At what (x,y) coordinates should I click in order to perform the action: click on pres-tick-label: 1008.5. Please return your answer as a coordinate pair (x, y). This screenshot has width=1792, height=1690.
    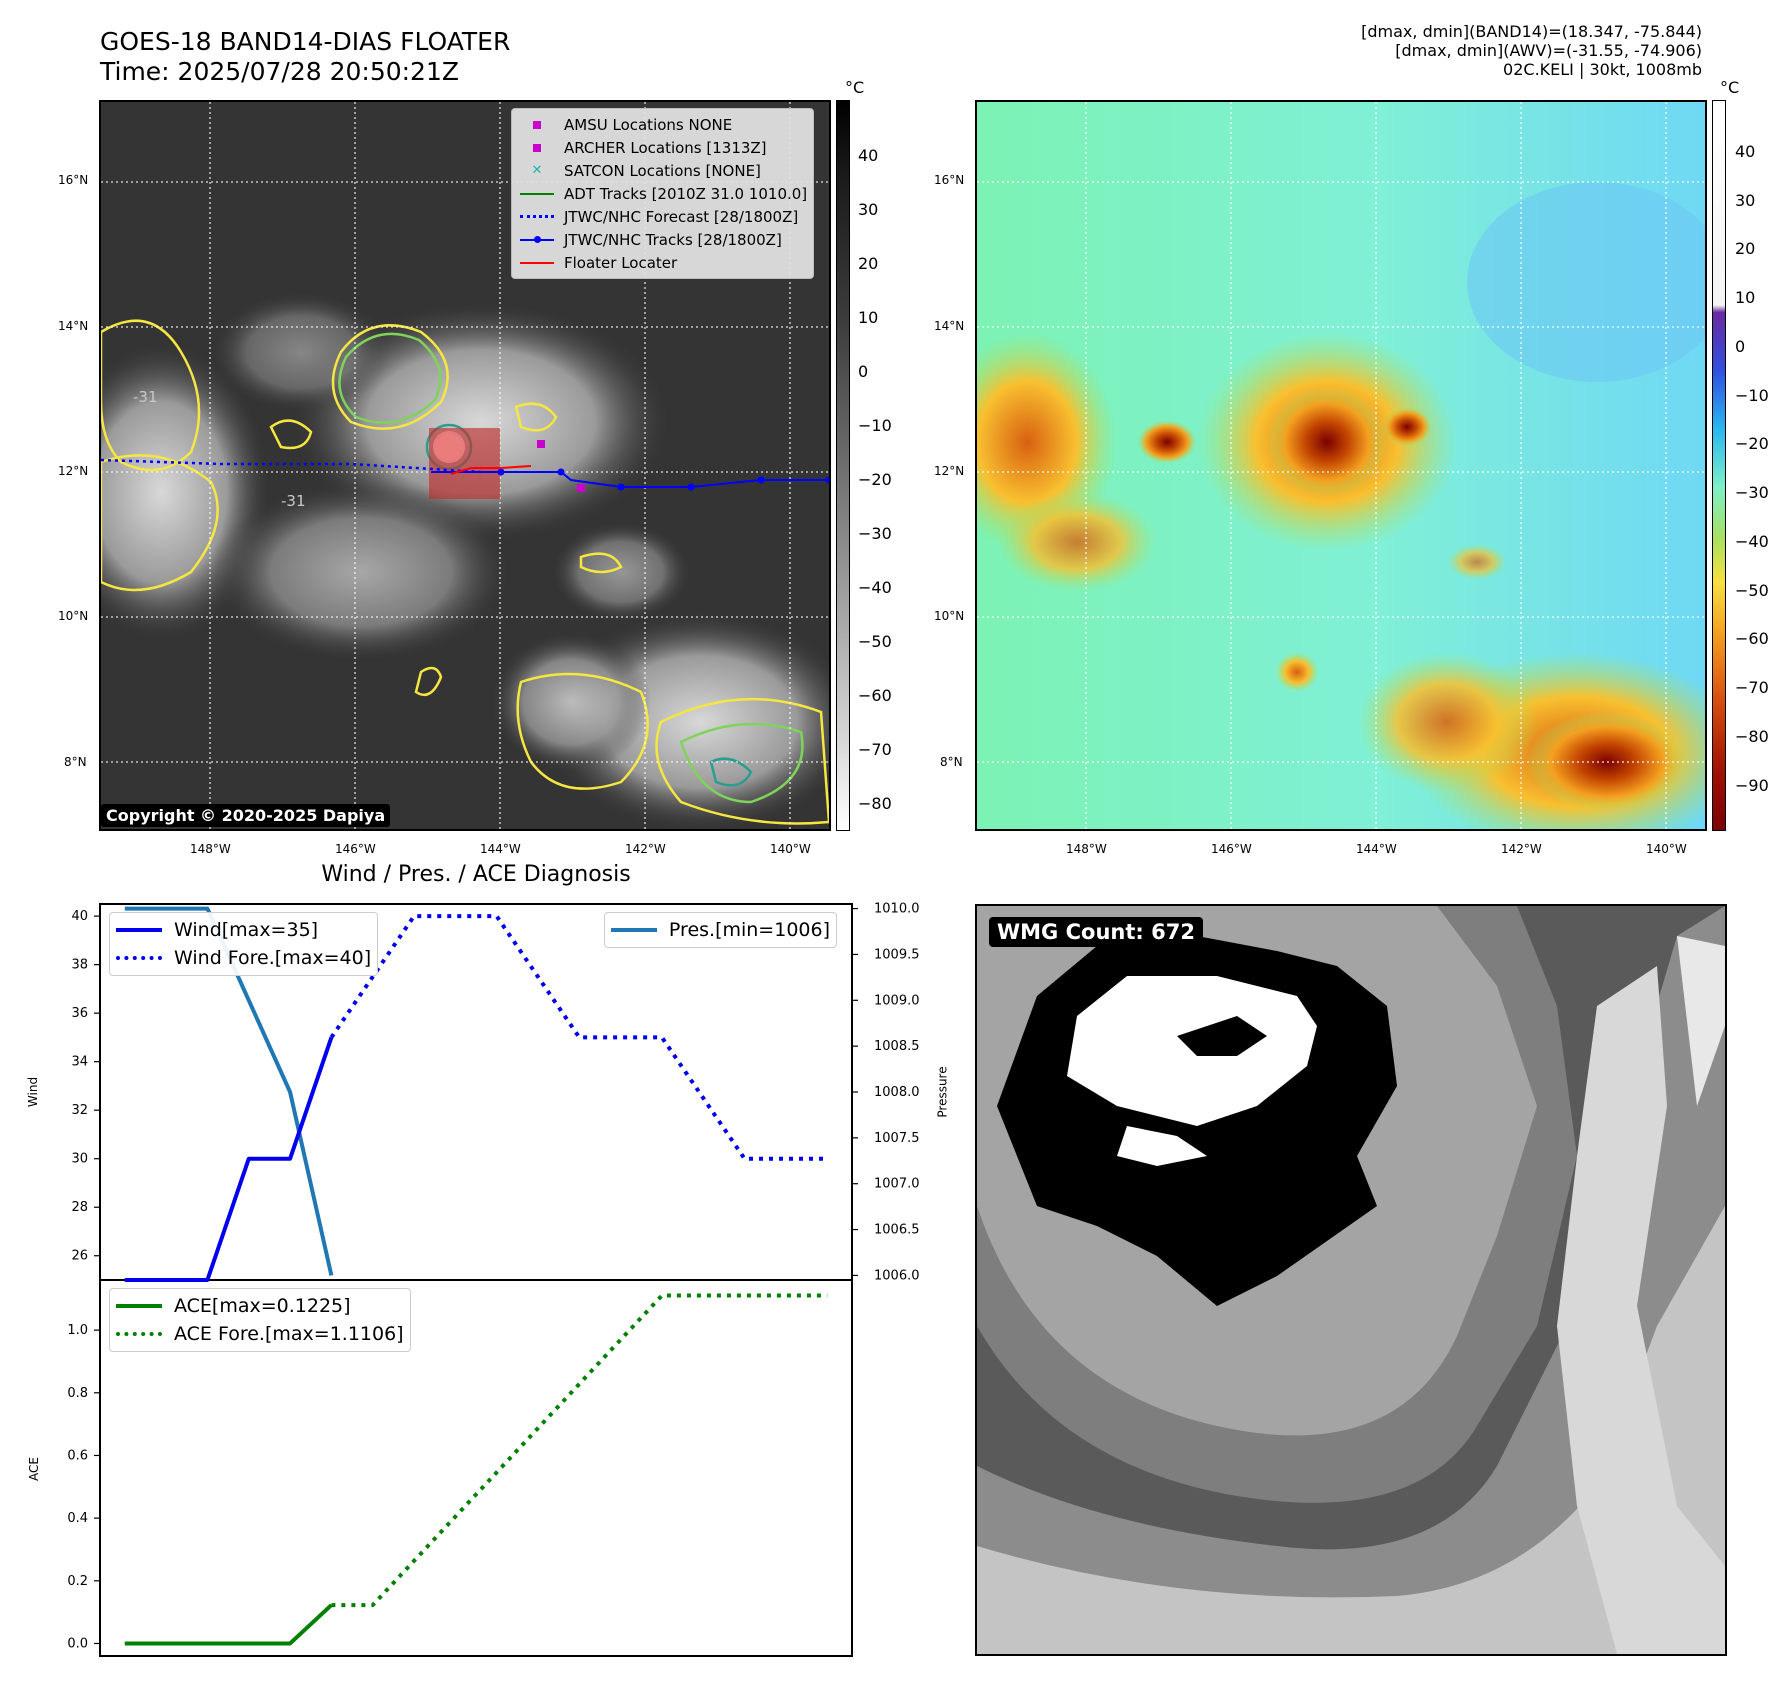
    Looking at the image, I should click on (897, 1046).